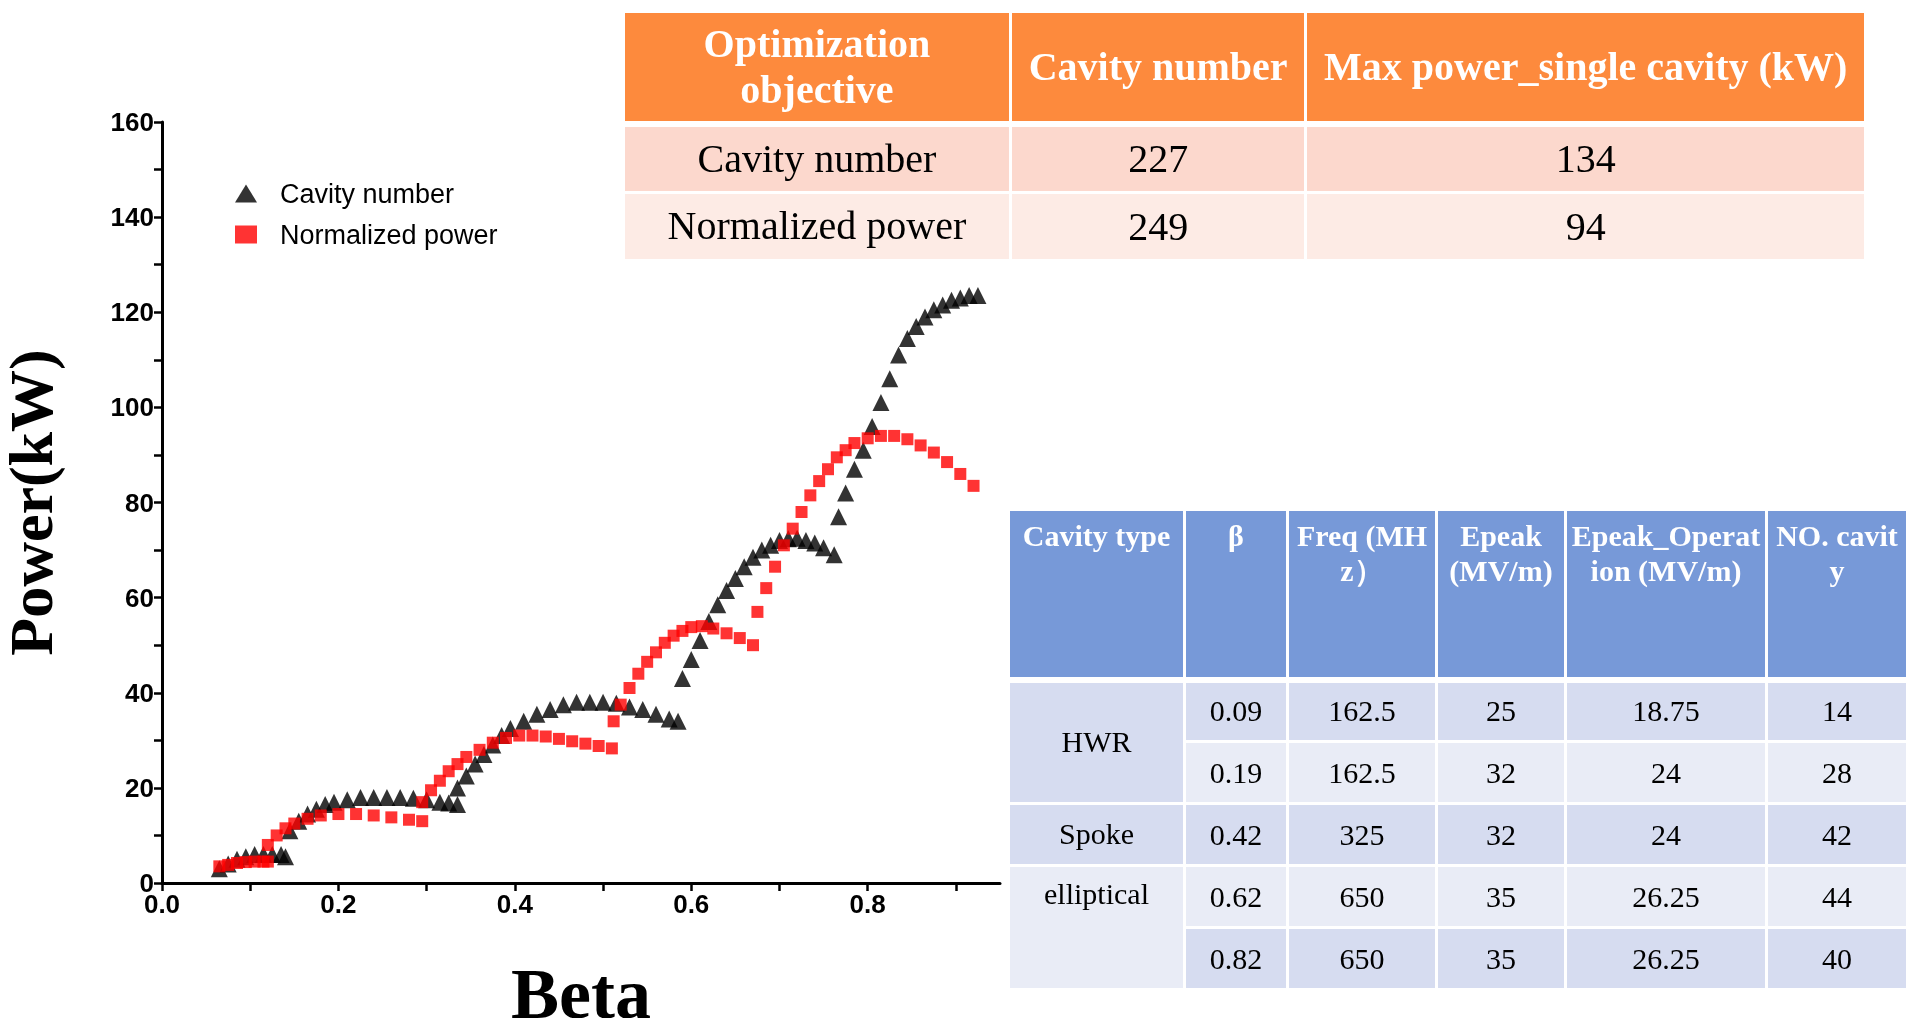  Describe the element at coordinates (132, 122) in the screenshot. I see `y-tick-label: 160` at that location.